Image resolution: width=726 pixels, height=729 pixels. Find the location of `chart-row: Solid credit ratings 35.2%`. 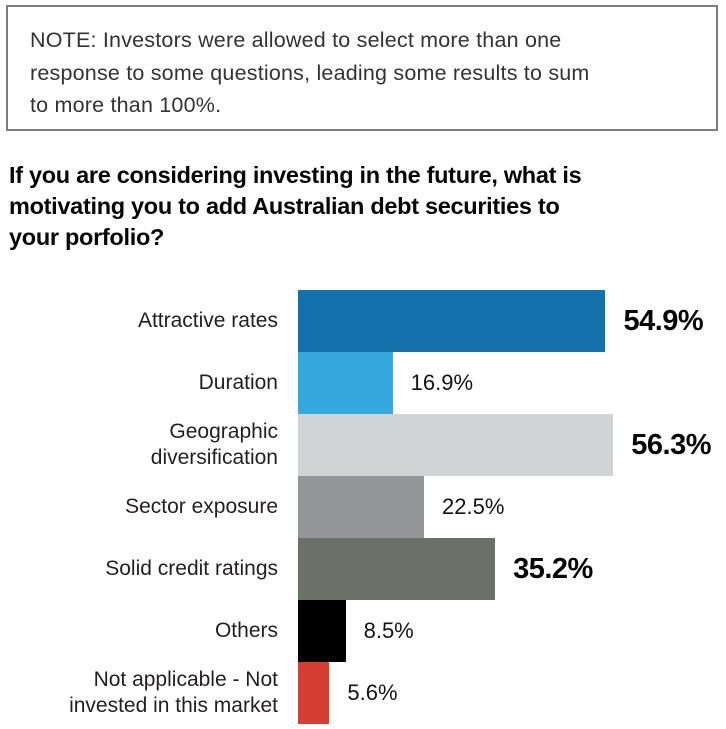

chart-row: Solid credit ratings 35.2% is located at coordinates (363, 569).